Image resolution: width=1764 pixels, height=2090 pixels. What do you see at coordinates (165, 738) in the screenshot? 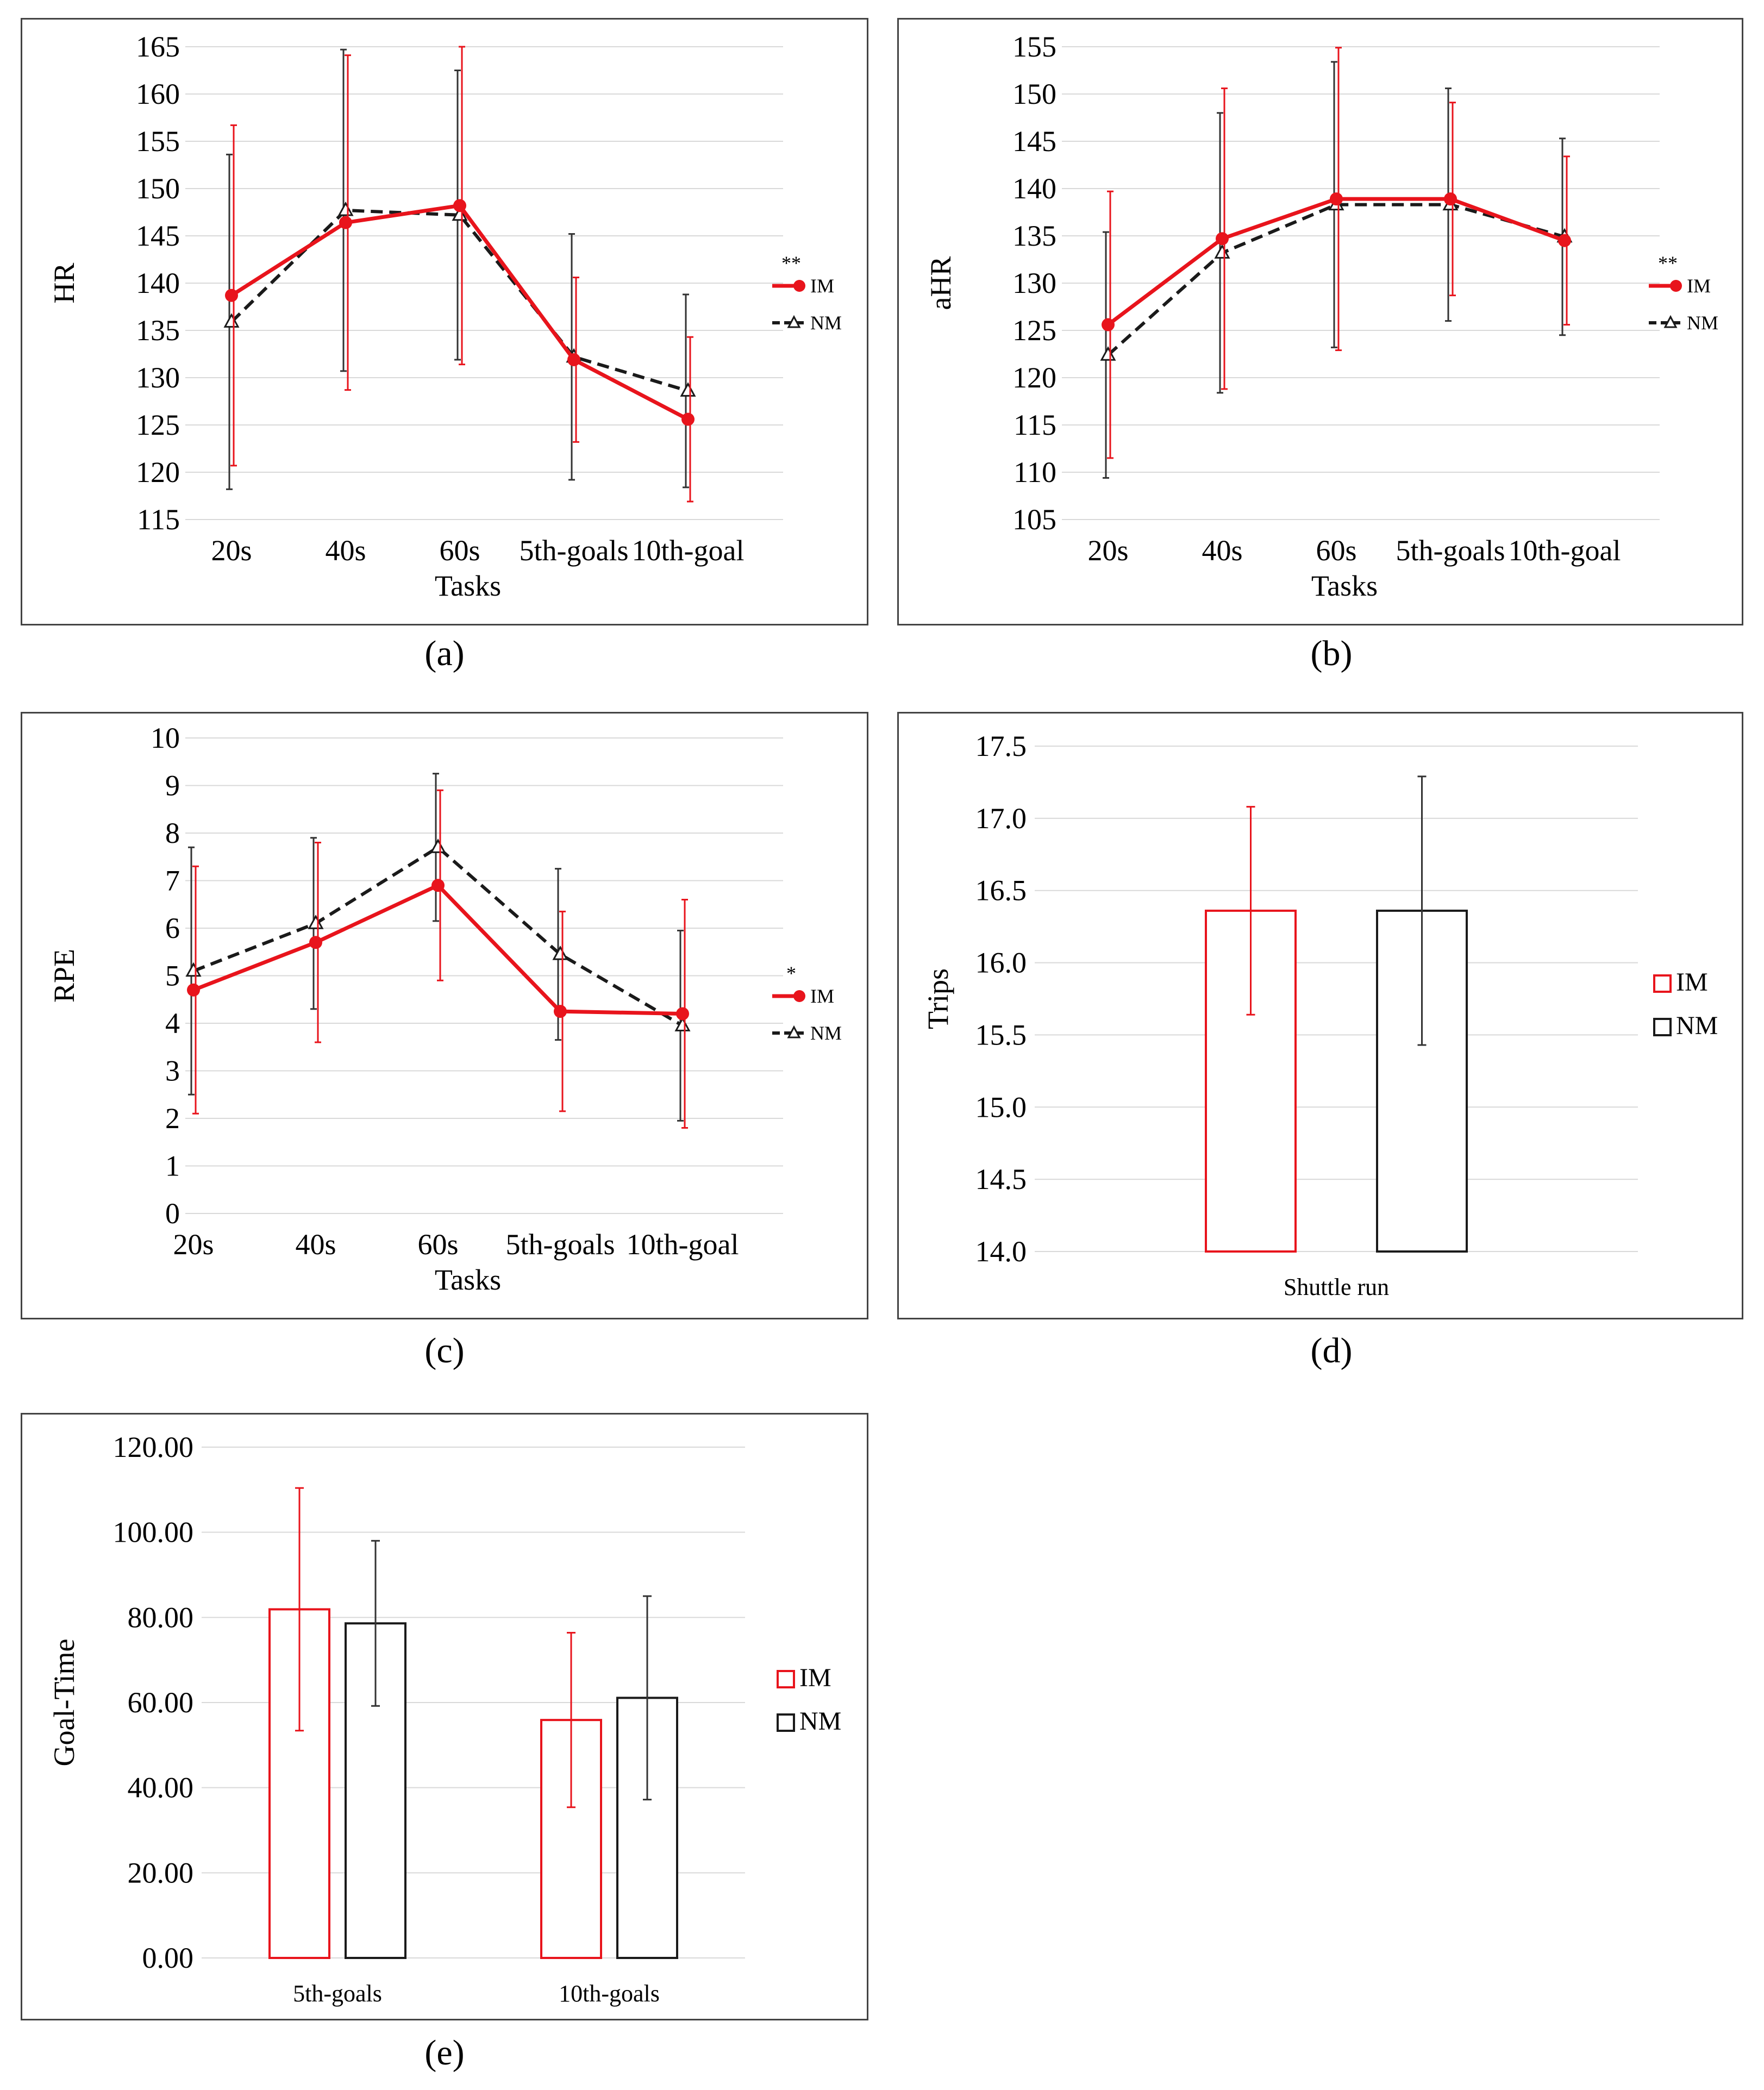
I see `y-tick-label: 10` at bounding box center [165, 738].